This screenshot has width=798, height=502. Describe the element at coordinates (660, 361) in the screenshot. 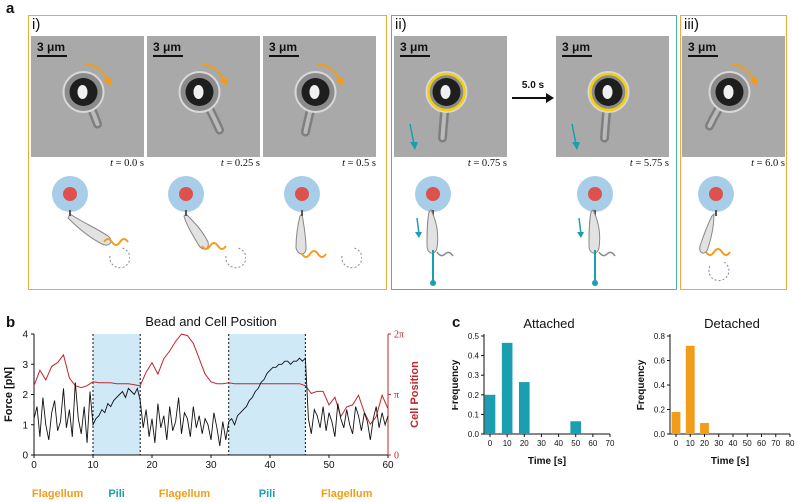

I see `y-tick-label: 0.6` at that location.